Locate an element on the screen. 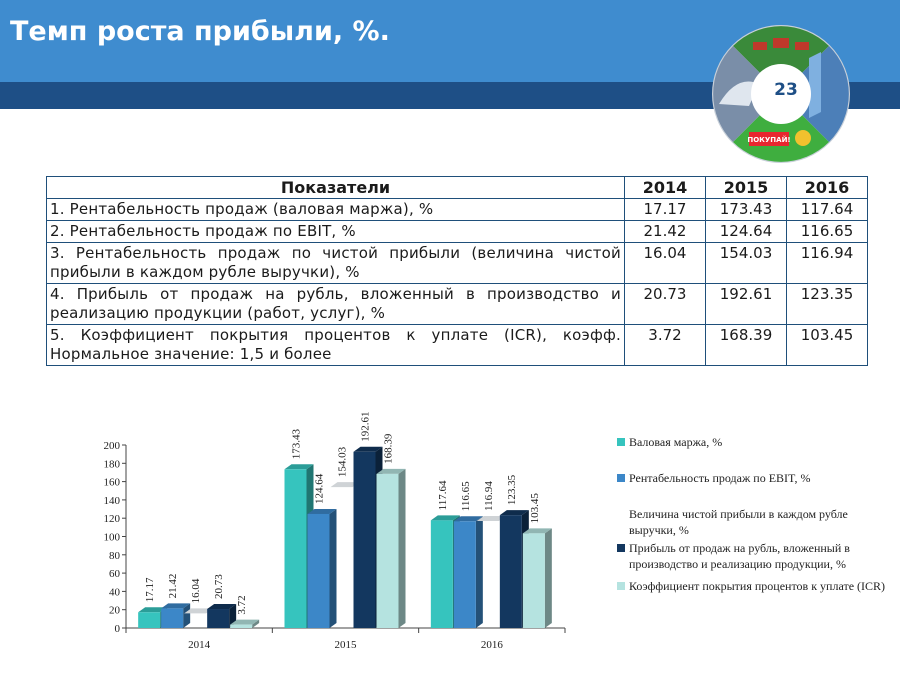  y-tick-label: 60 is located at coordinates (115, 574).